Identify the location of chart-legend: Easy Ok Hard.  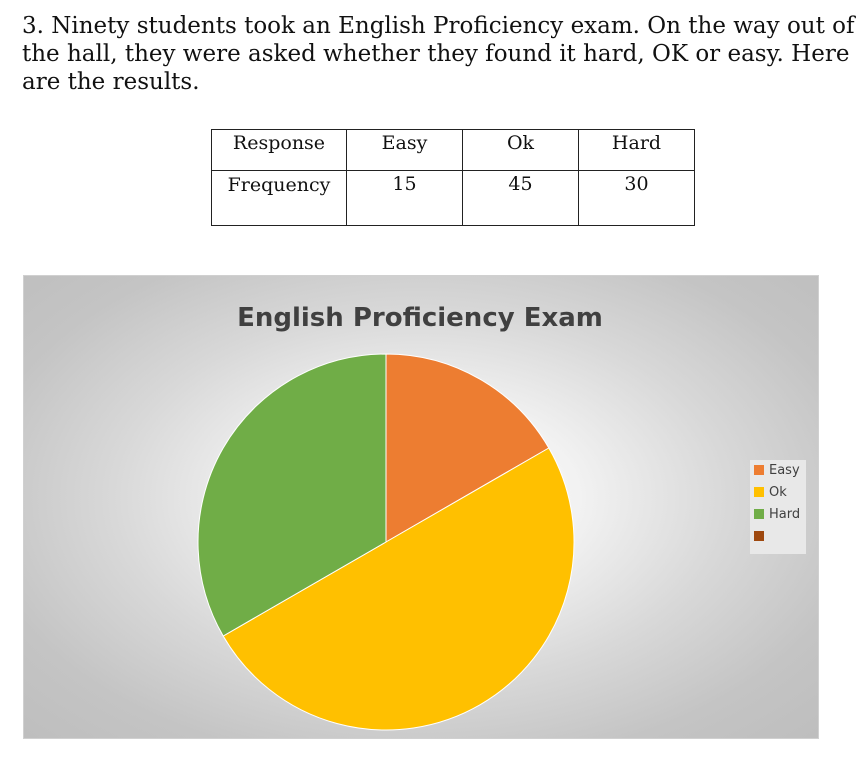
(778, 507).